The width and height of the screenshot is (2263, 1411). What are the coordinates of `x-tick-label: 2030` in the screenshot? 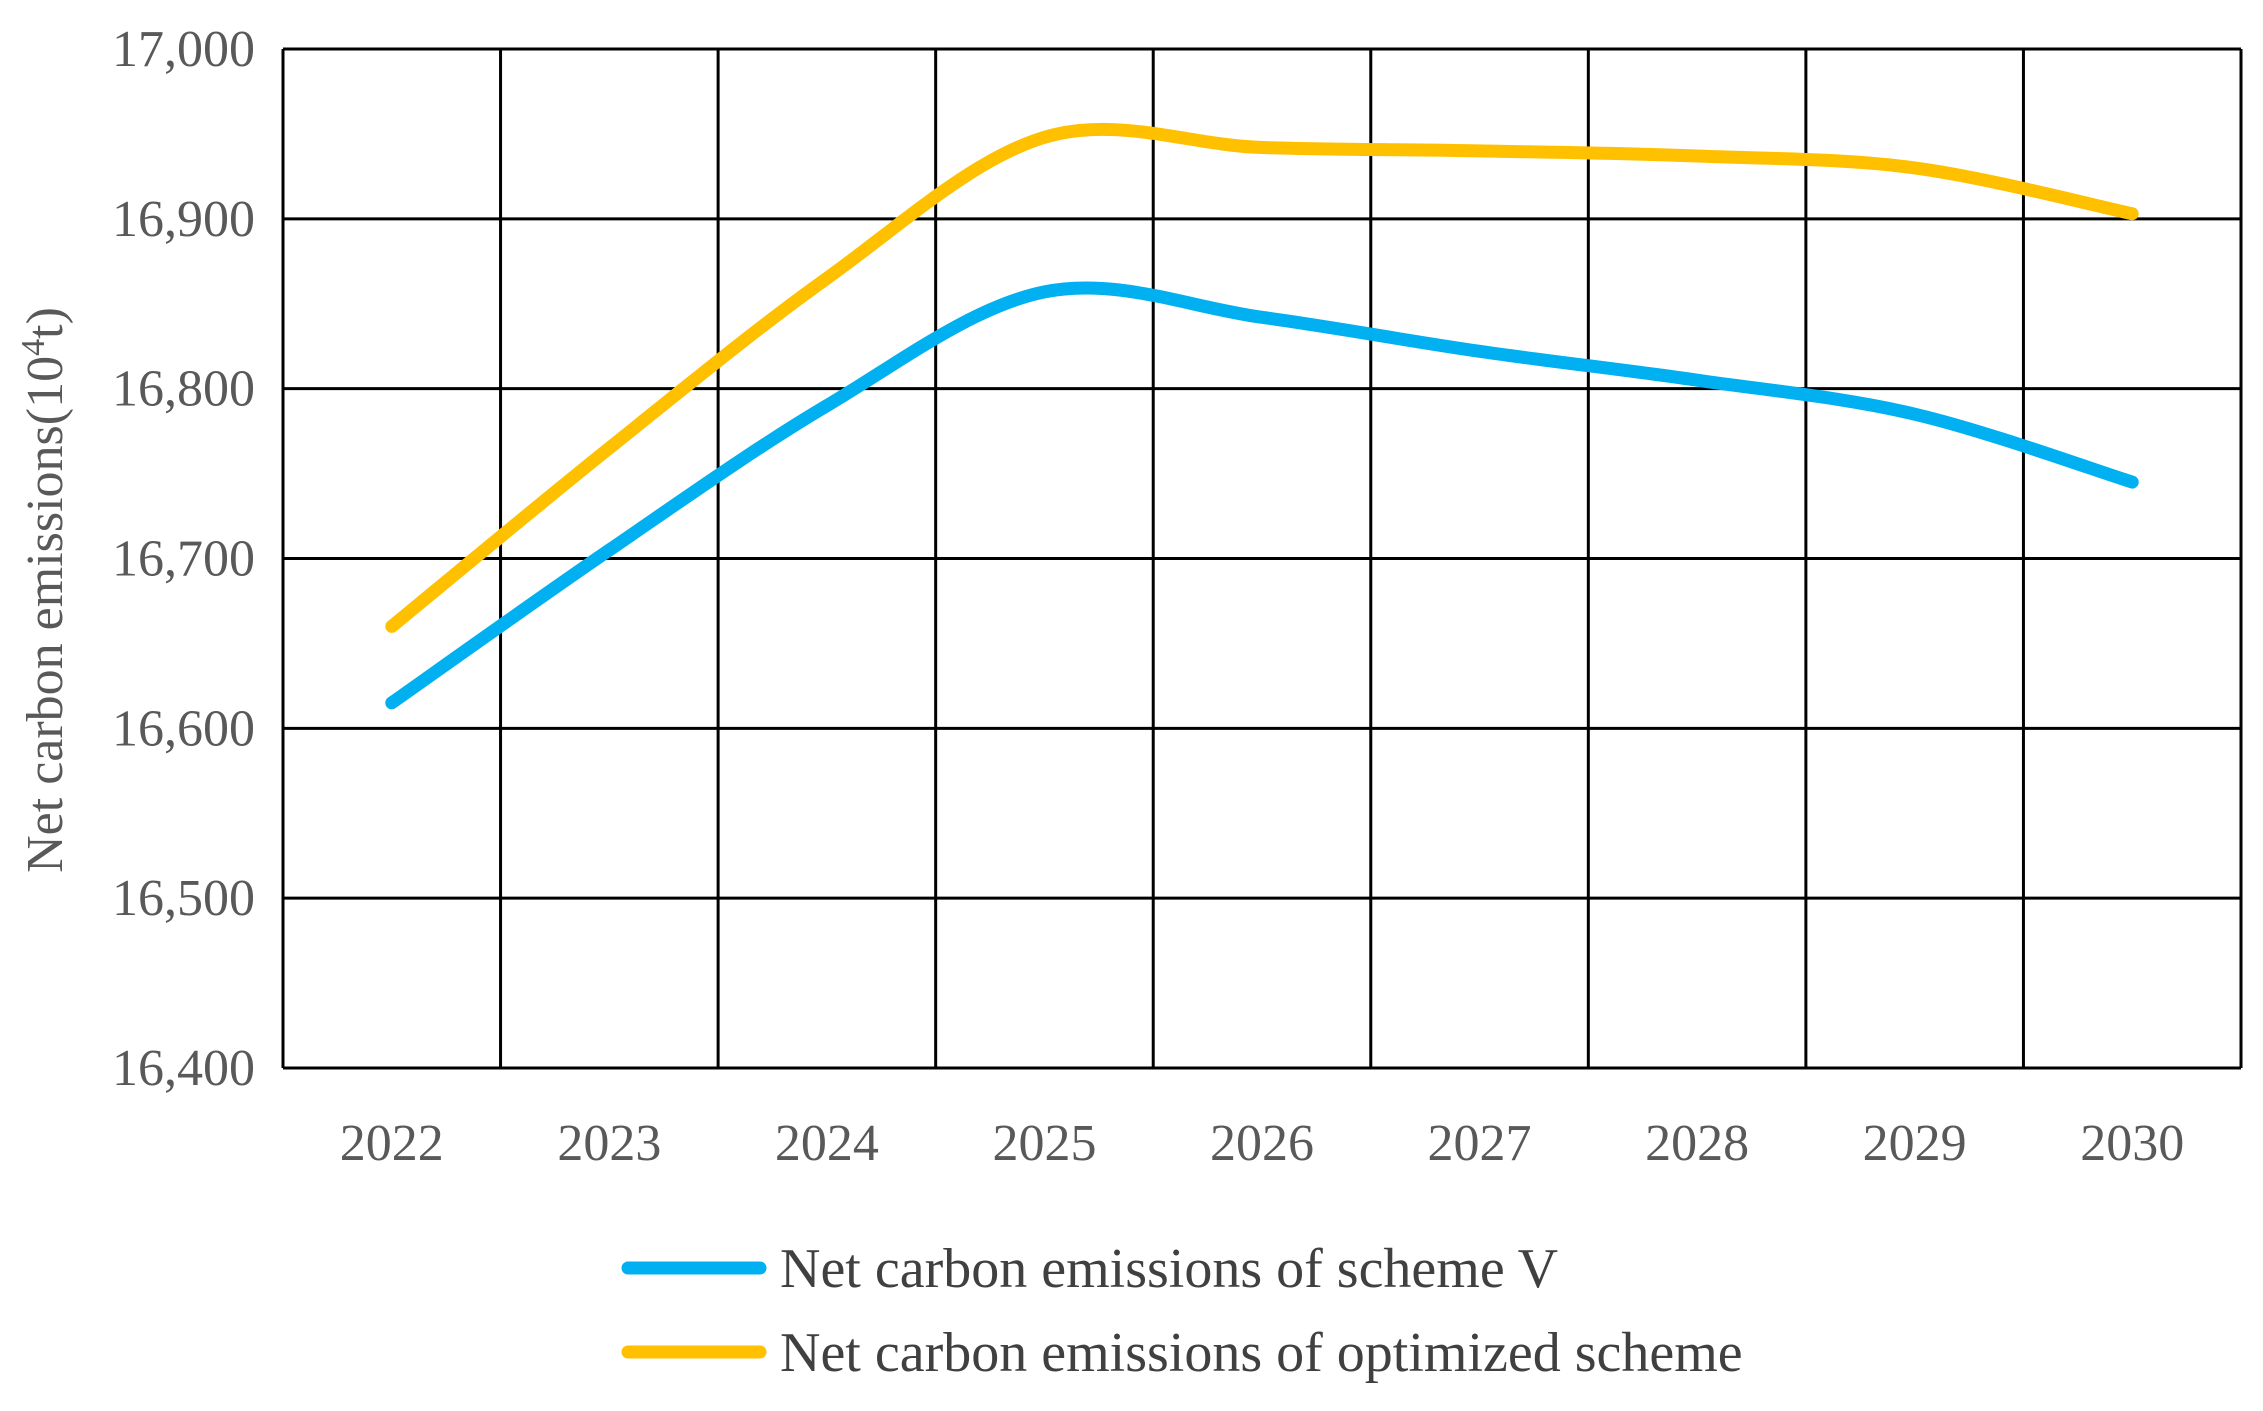 It's located at (2132, 1143).